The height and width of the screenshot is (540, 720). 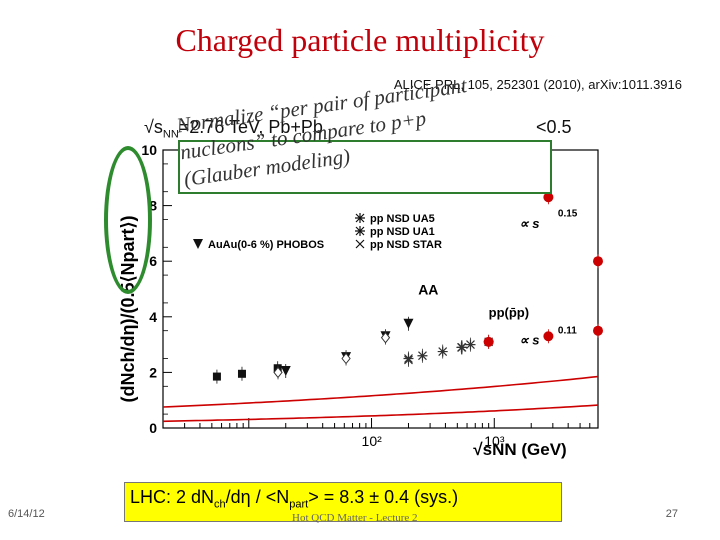 I want to click on energy-label: √sNN=2.76 TeV, Pb+Pb, so click(x=233, y=129).